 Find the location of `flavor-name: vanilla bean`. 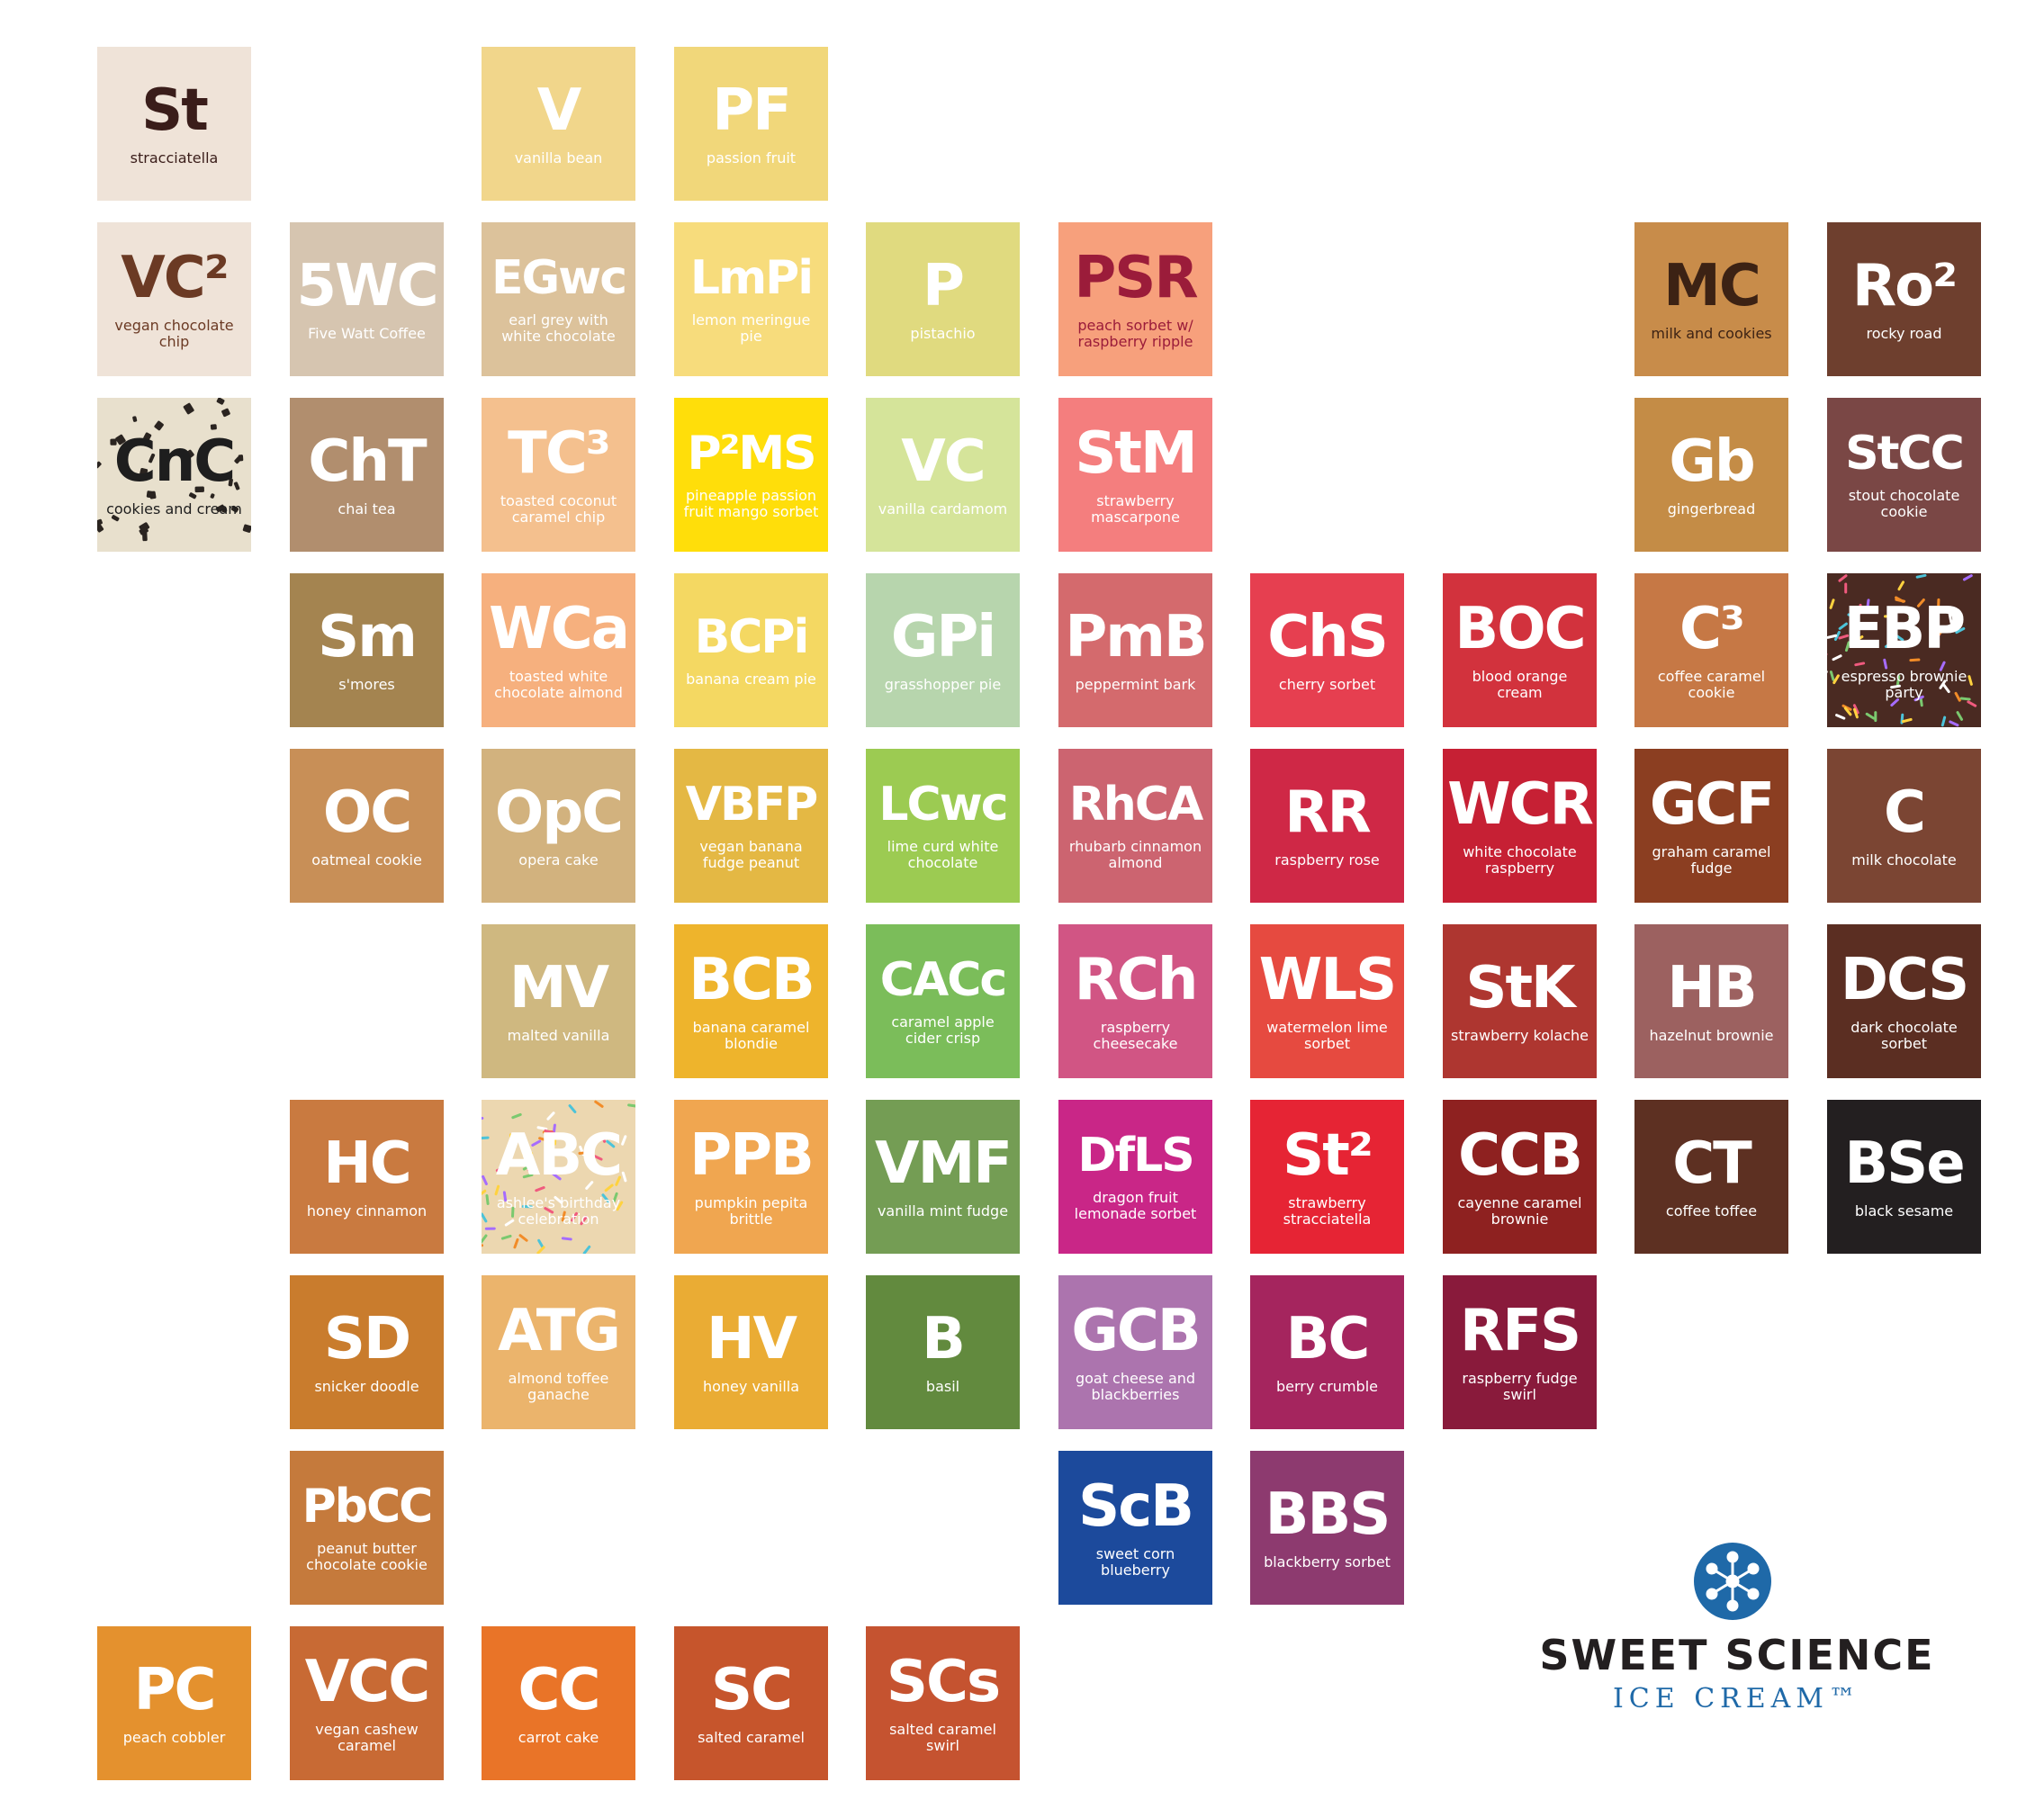

flavor-name: vanilla bean is located at coordinates (558, 157).